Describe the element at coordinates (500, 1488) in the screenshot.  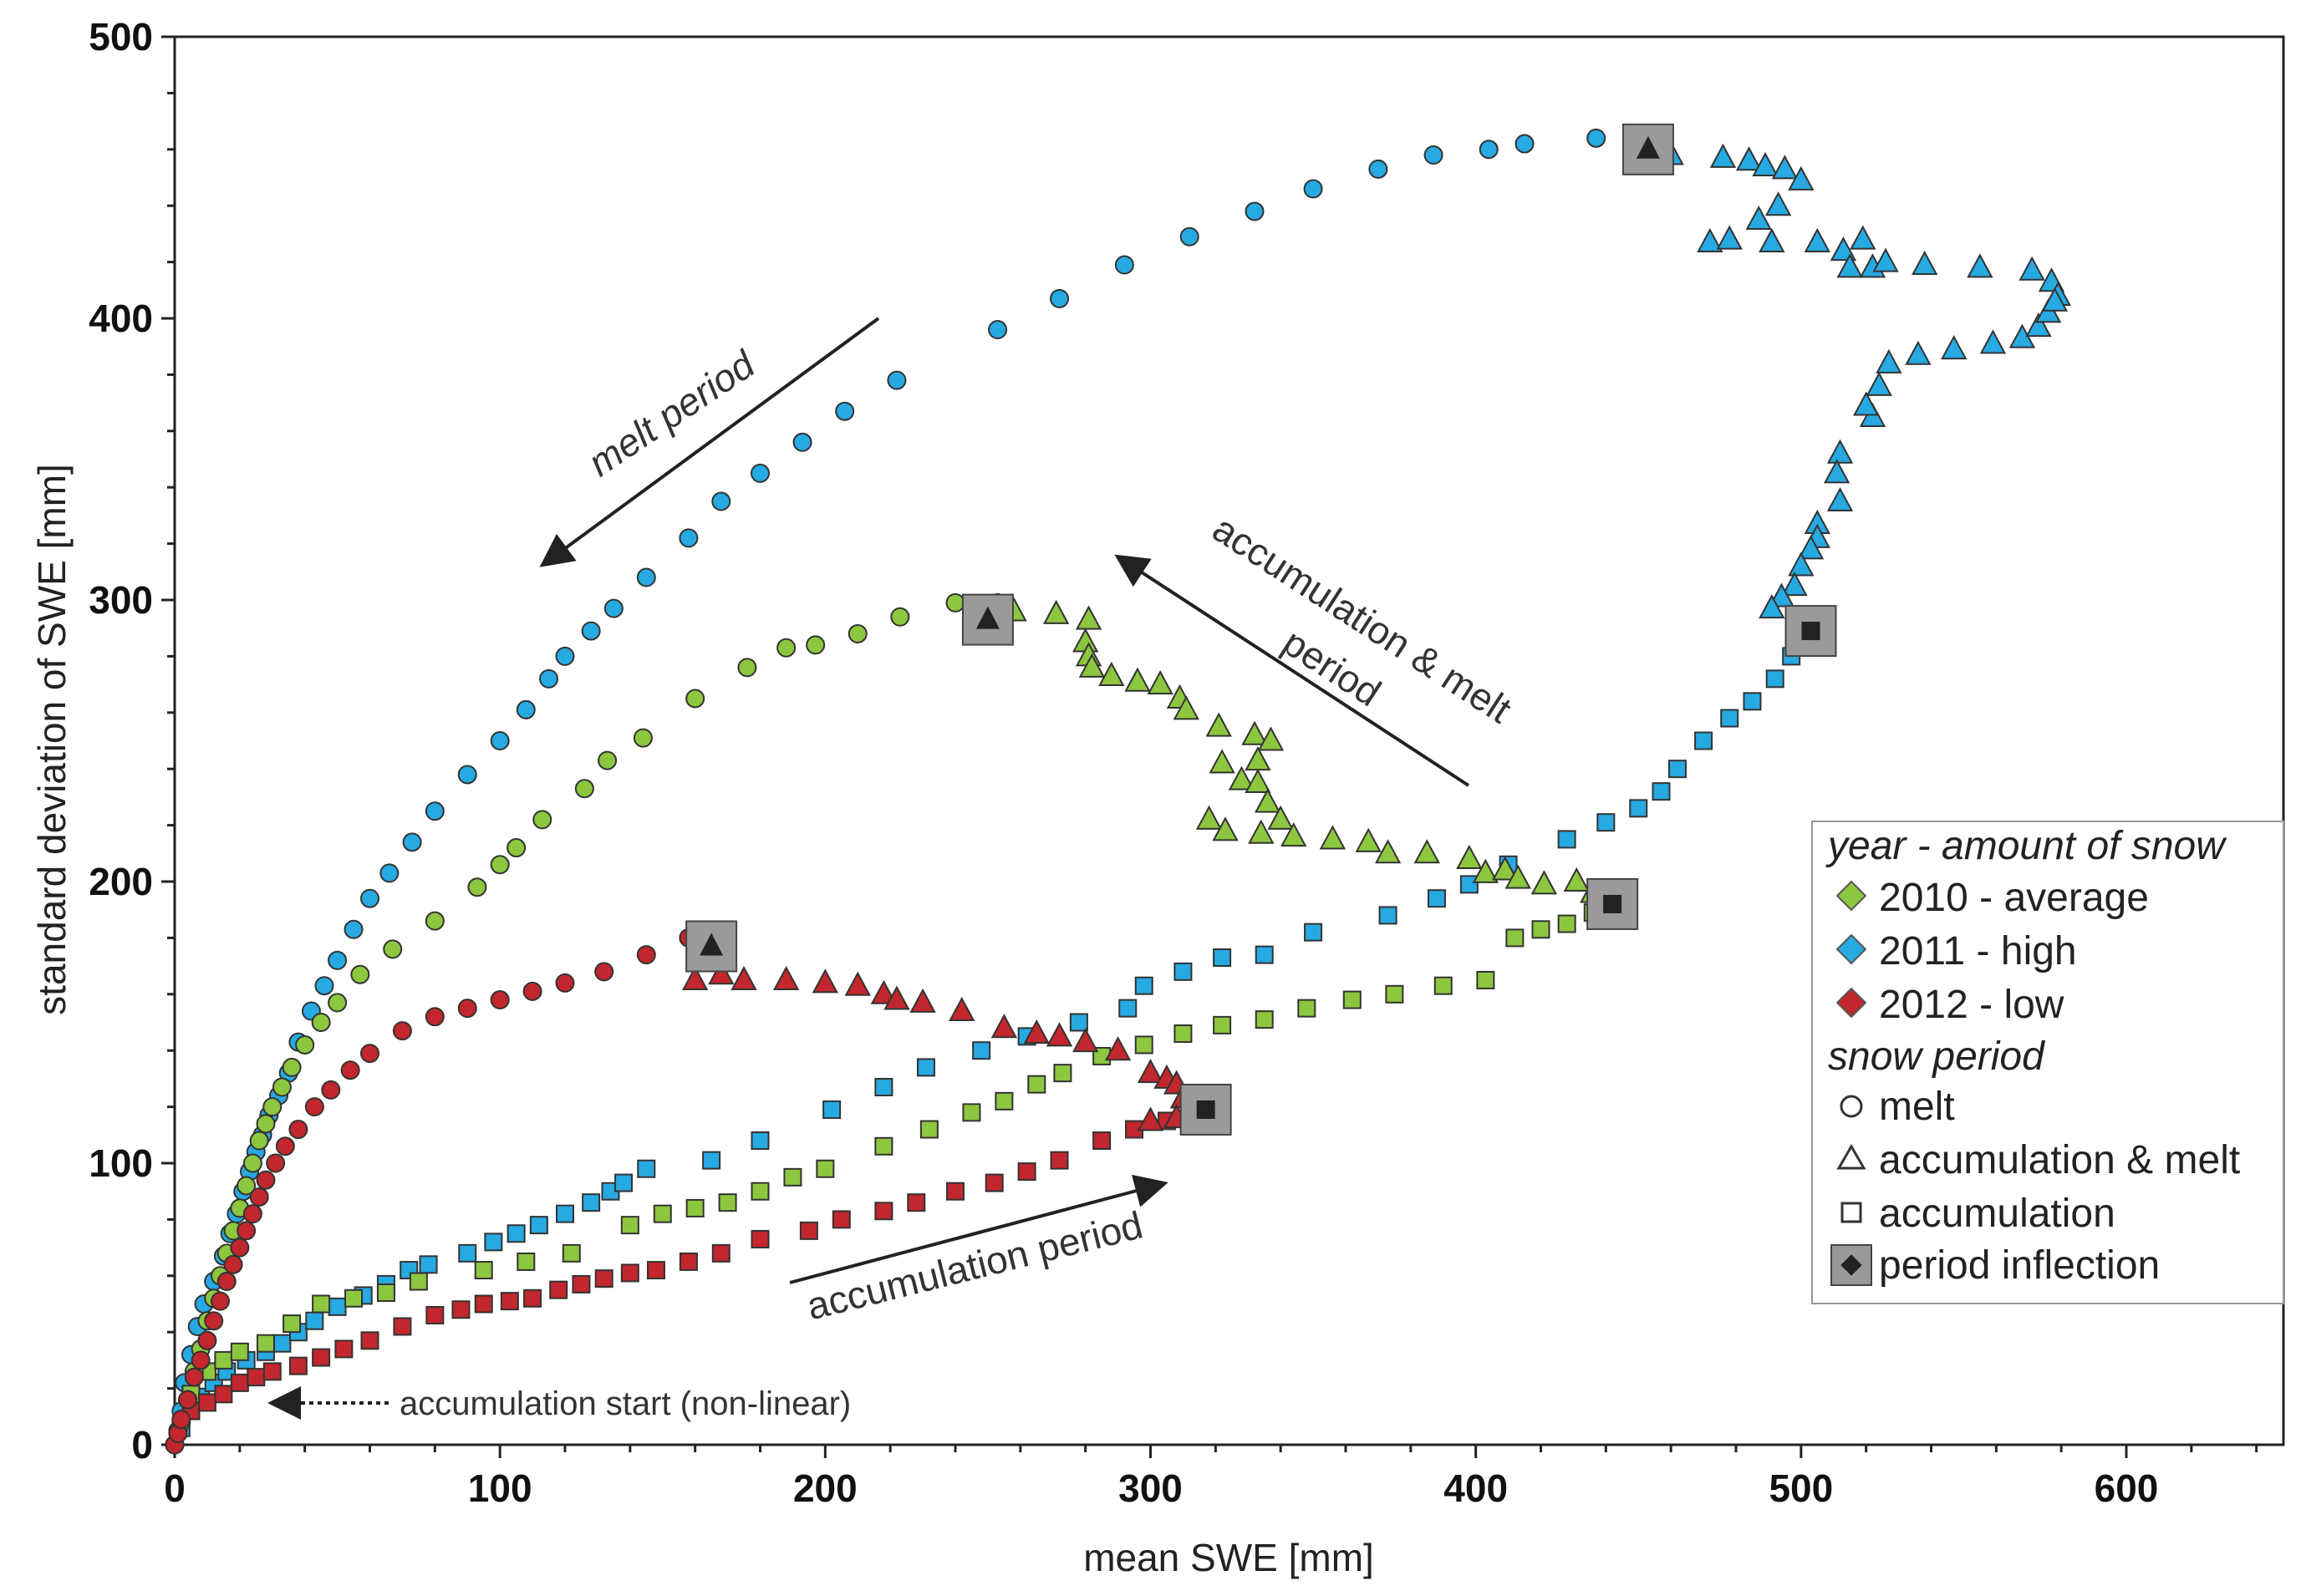
I see `x-tick-label: 100` at that location.